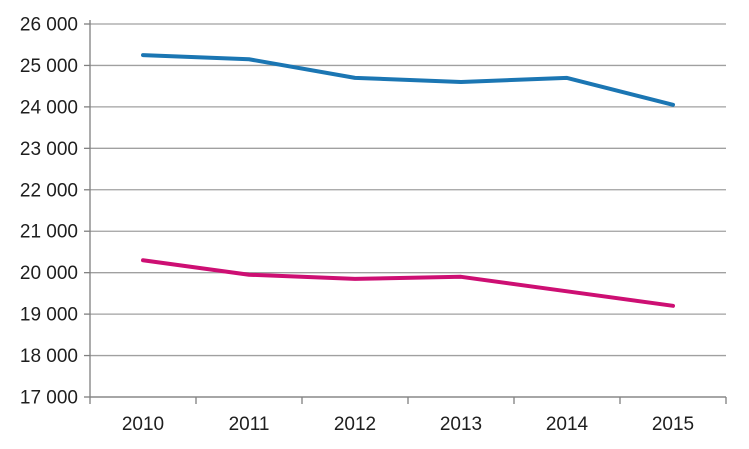  I want to click on y-axis-tick-label: 25 000, so click(49, 66).